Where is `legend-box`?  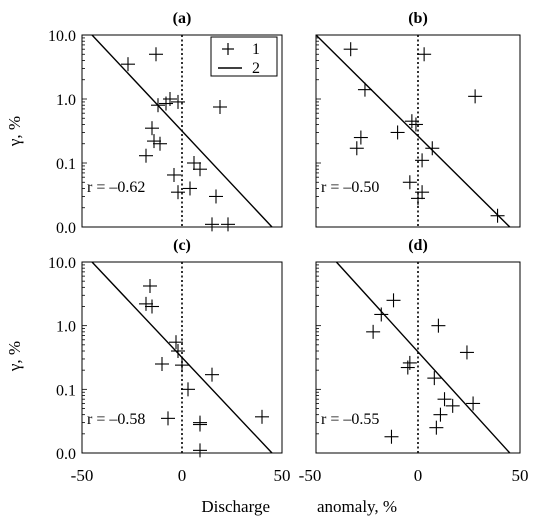 legend-box is located at coordinates (244, 56).